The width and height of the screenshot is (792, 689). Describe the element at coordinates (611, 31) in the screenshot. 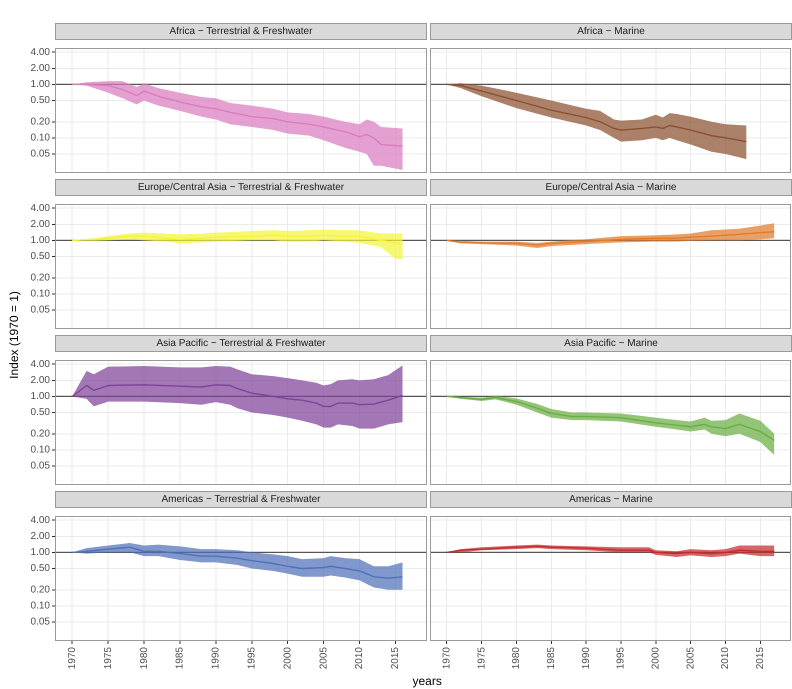

I see `chart-title: Africa − Marine` at that location.